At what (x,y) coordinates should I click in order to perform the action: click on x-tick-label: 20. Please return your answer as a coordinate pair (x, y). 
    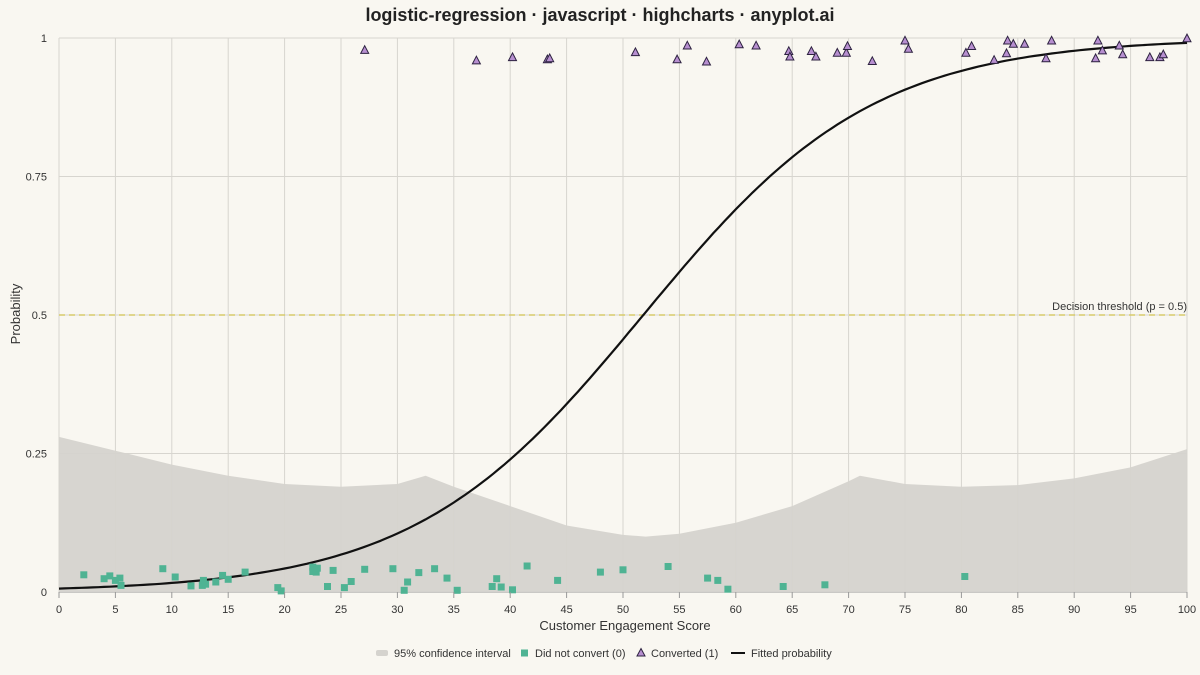
    Looking at the image, I should click on (284, 610).